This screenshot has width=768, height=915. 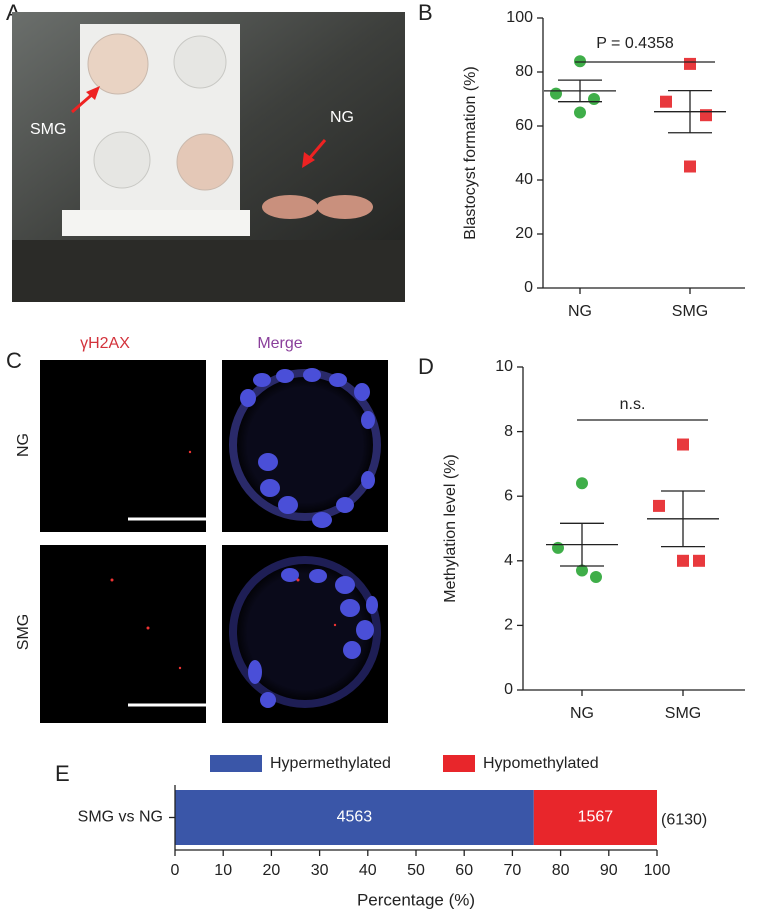 I want to click on x-tick-label: 40, so click(x=368, y=870).